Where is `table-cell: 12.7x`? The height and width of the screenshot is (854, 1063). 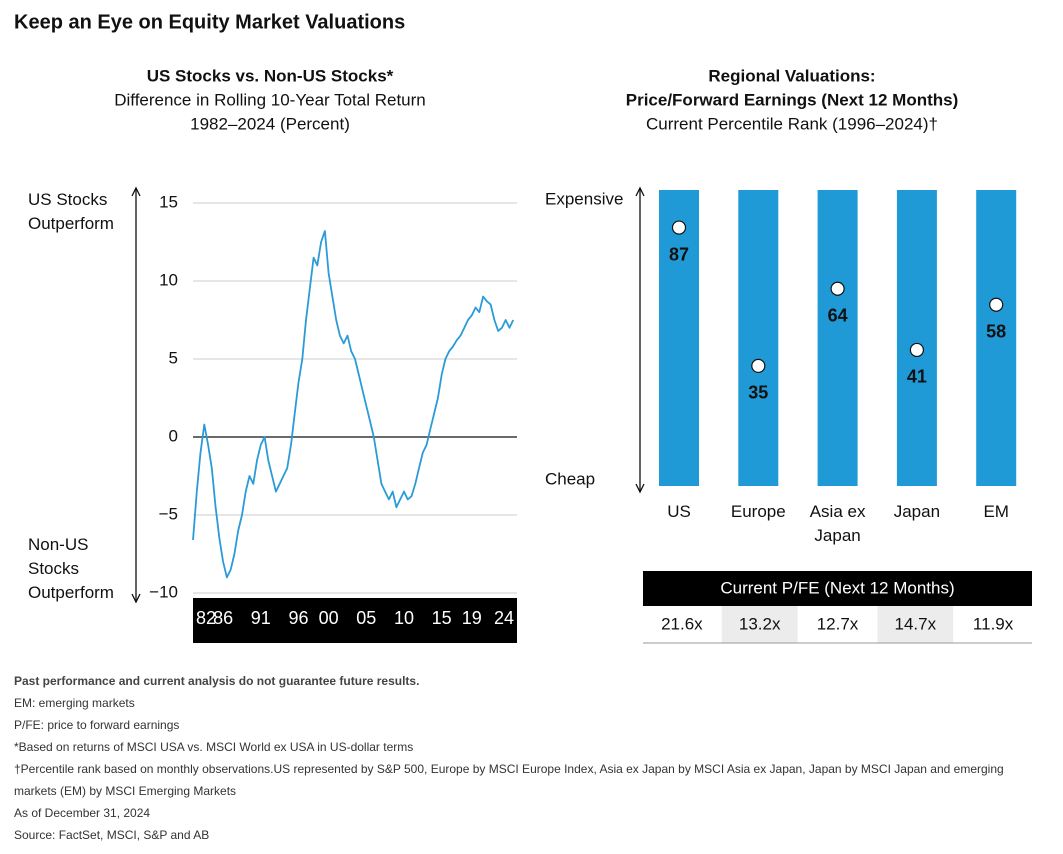 table-cell: 12.7x is located at coordinates (838, 623).